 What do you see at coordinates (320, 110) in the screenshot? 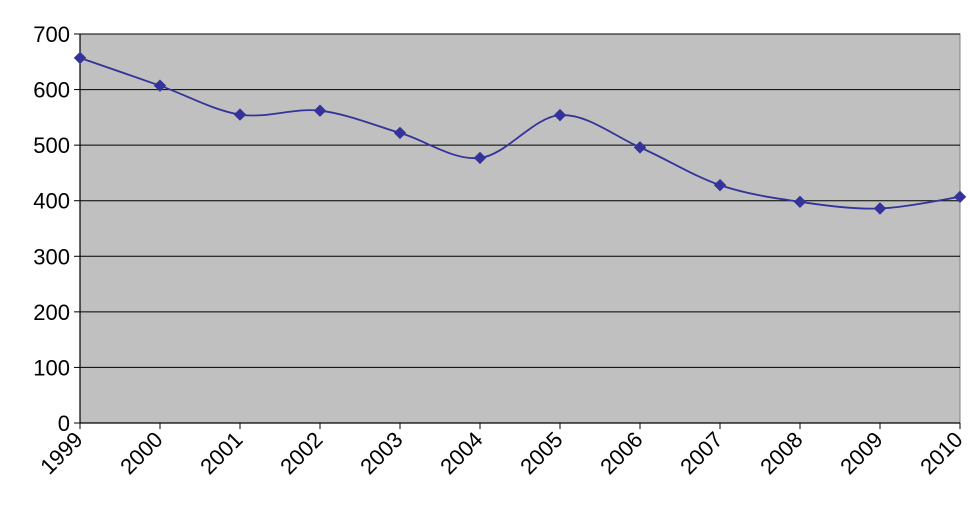
I see `data-point-2002` at bounding box center [320, 110].